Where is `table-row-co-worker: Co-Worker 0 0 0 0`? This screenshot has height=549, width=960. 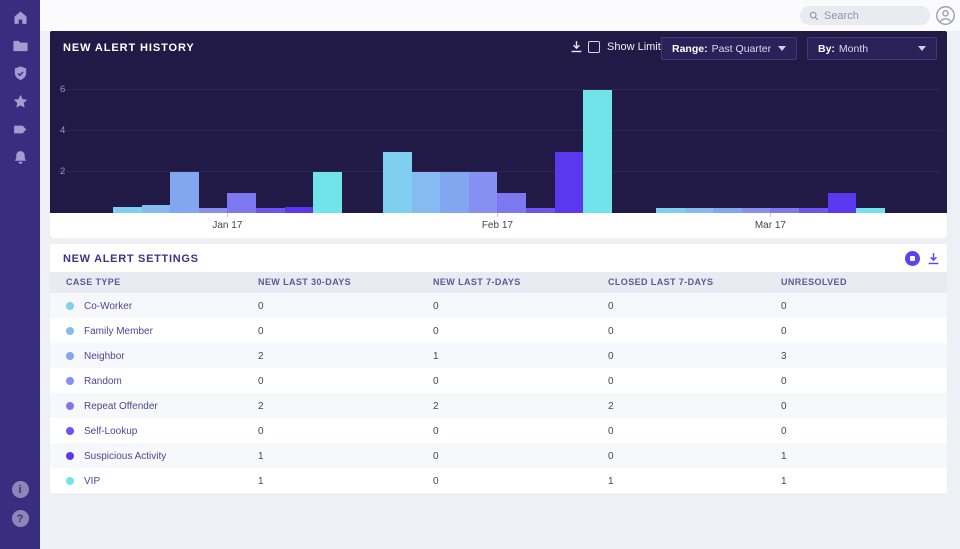 table-row-co-worker: Co-Worker 0 0 0 0 is located at coordinates (498, 305).